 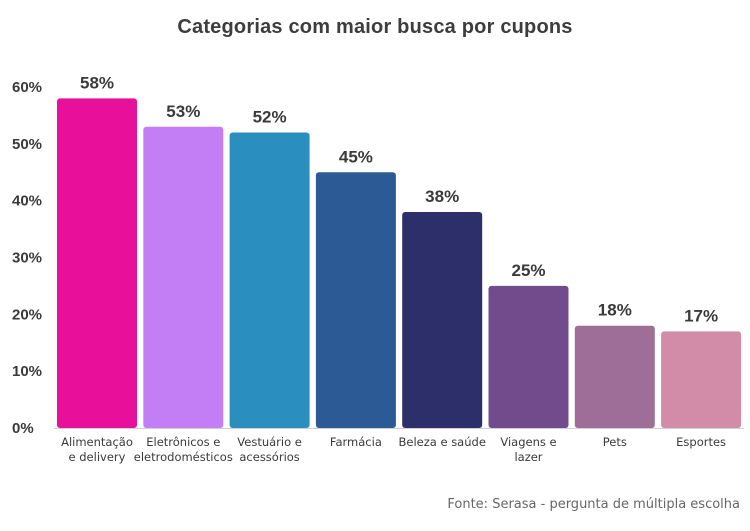 I want to click on y-tick-label: 20%, so click(x=27, y=314).